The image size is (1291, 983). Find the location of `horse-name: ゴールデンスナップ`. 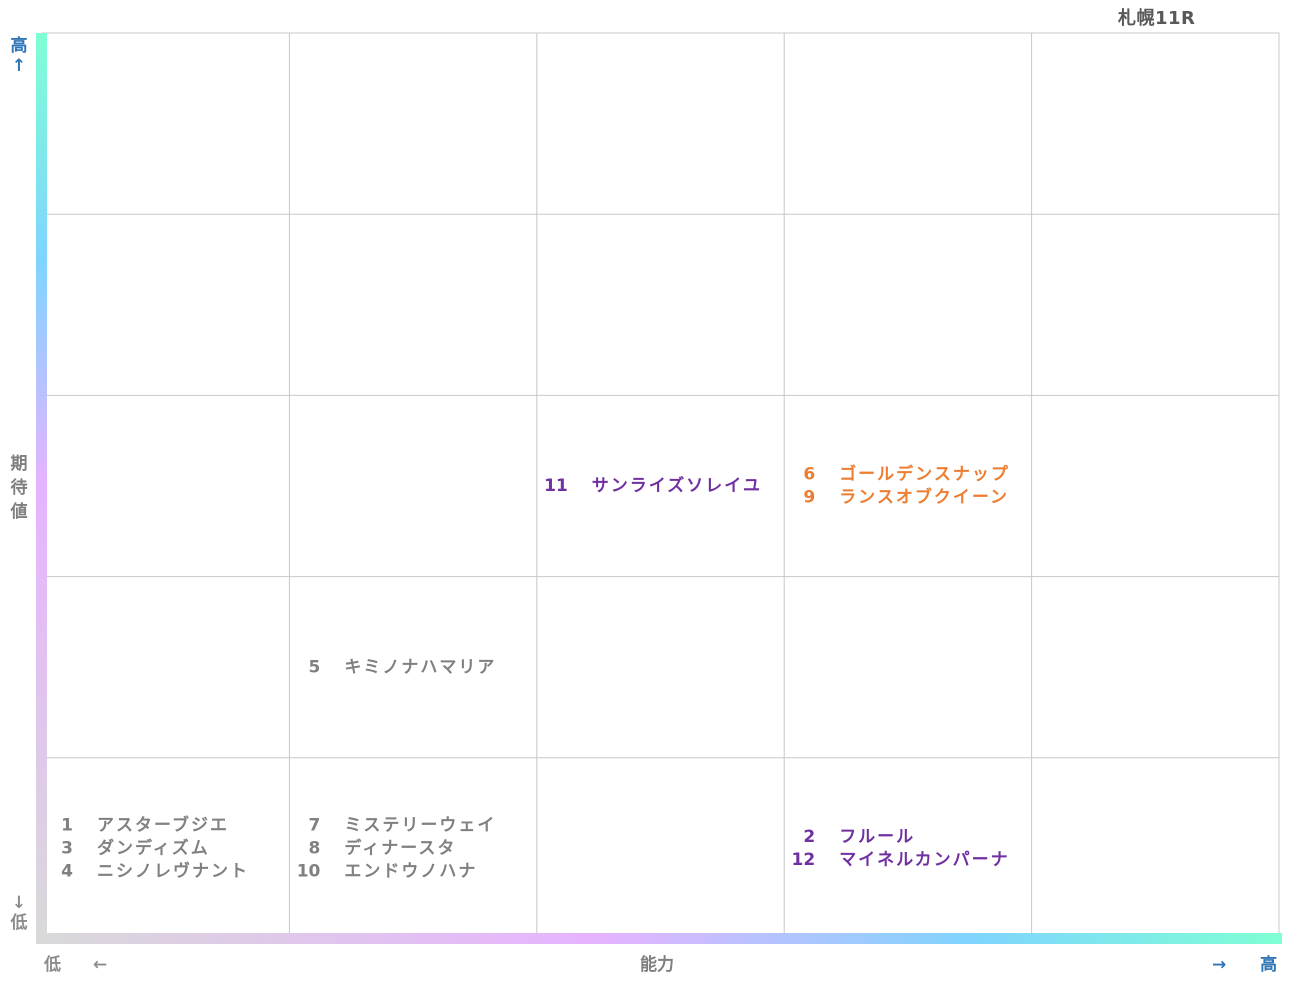

horse-name: ゴールデンスナップ is located at coordinates (924, 474).